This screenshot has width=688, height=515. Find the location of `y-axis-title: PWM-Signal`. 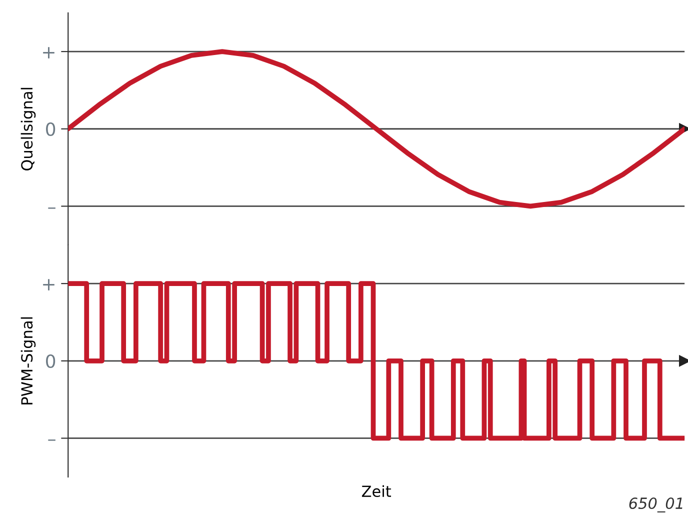

y-axis-title: PWM-Signal is located at coordinates (28, 360).